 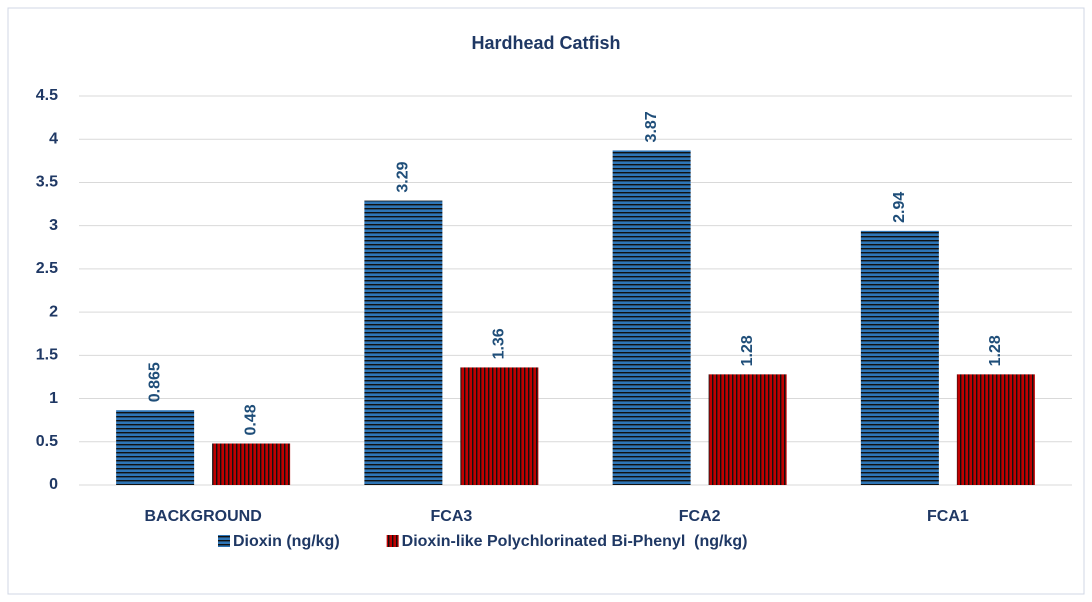 What do you see at coordinates (47, 95) in the screenshot?
I see `y-tick-label: 4.5` at bounding box center [47, 95].